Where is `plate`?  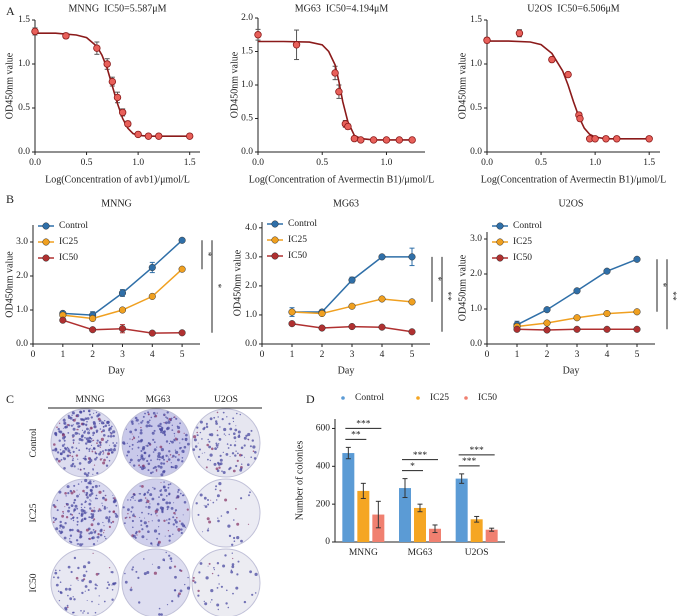
plate is located at coordinates (156, 582).